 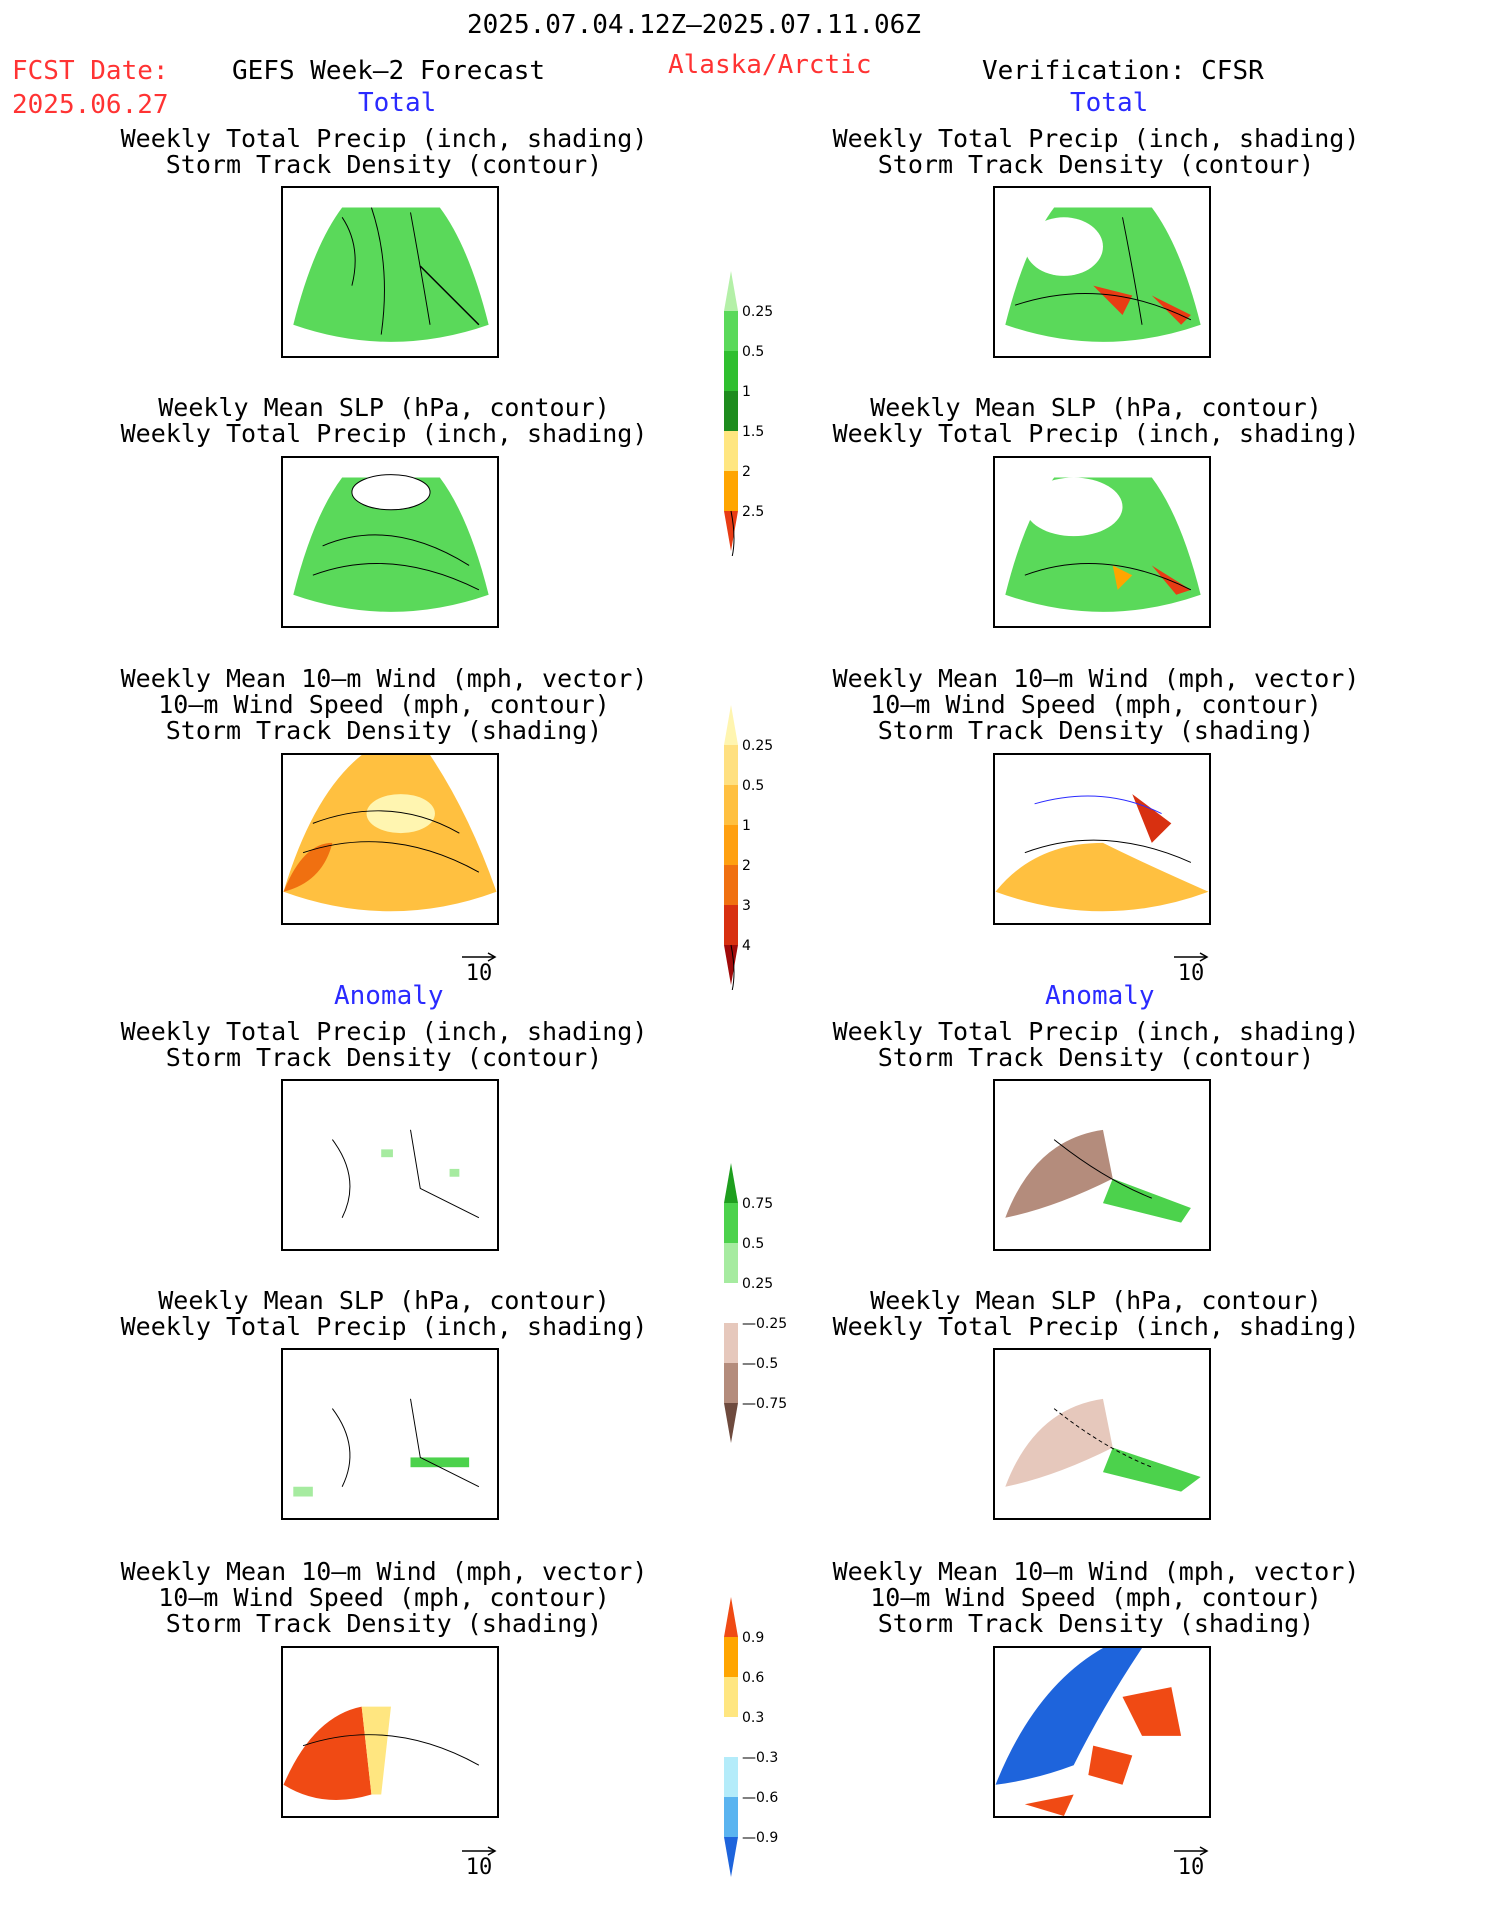 I want to click on colorbar-tick-label: —0.25, so click(x=764, y=1324).